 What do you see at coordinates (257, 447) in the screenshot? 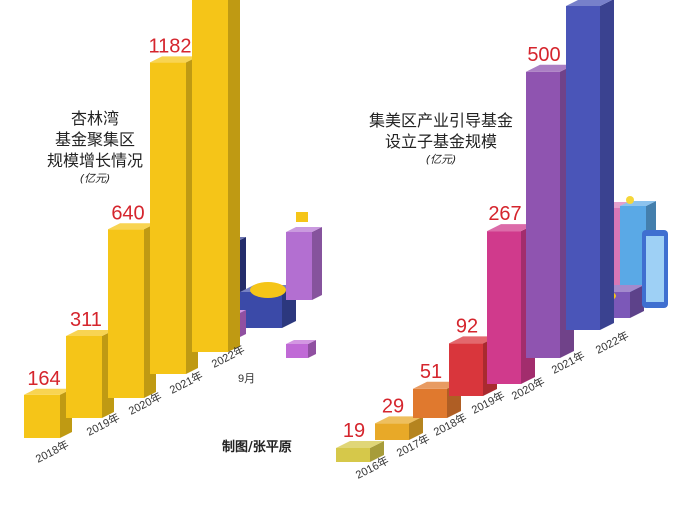
I see `credit-label: 制图/张平原` at bounding box center [257, 447].